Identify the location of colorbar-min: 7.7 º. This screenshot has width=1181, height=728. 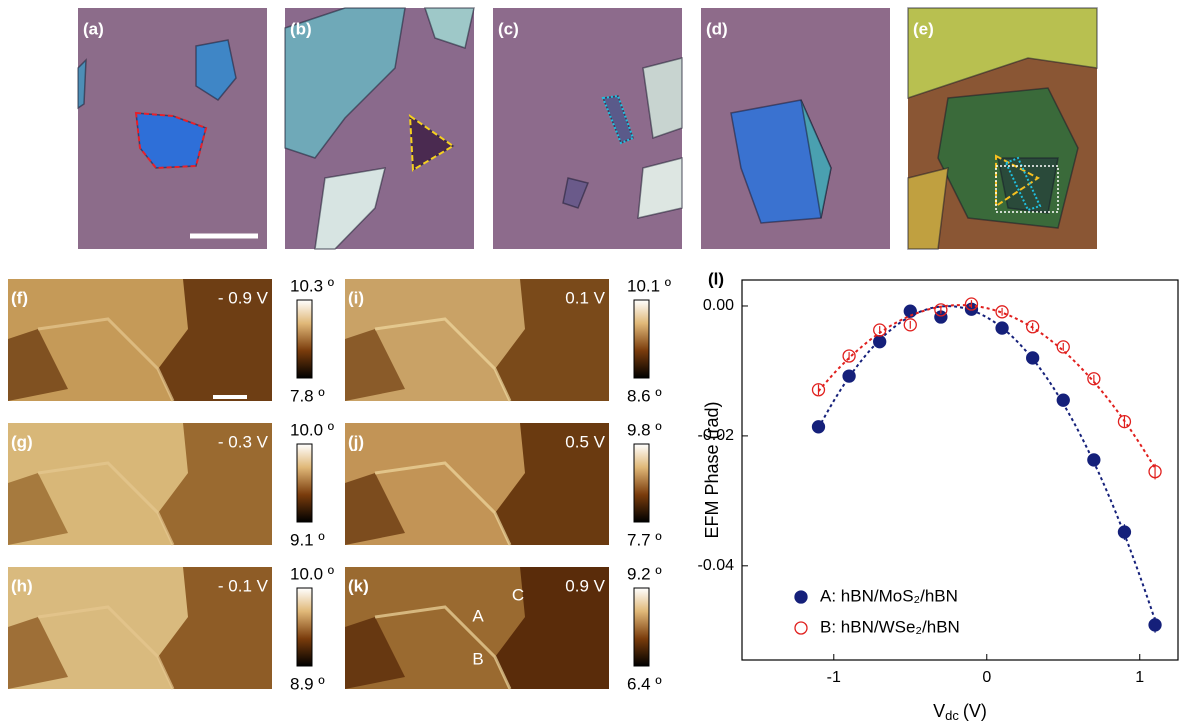
(644, 539).